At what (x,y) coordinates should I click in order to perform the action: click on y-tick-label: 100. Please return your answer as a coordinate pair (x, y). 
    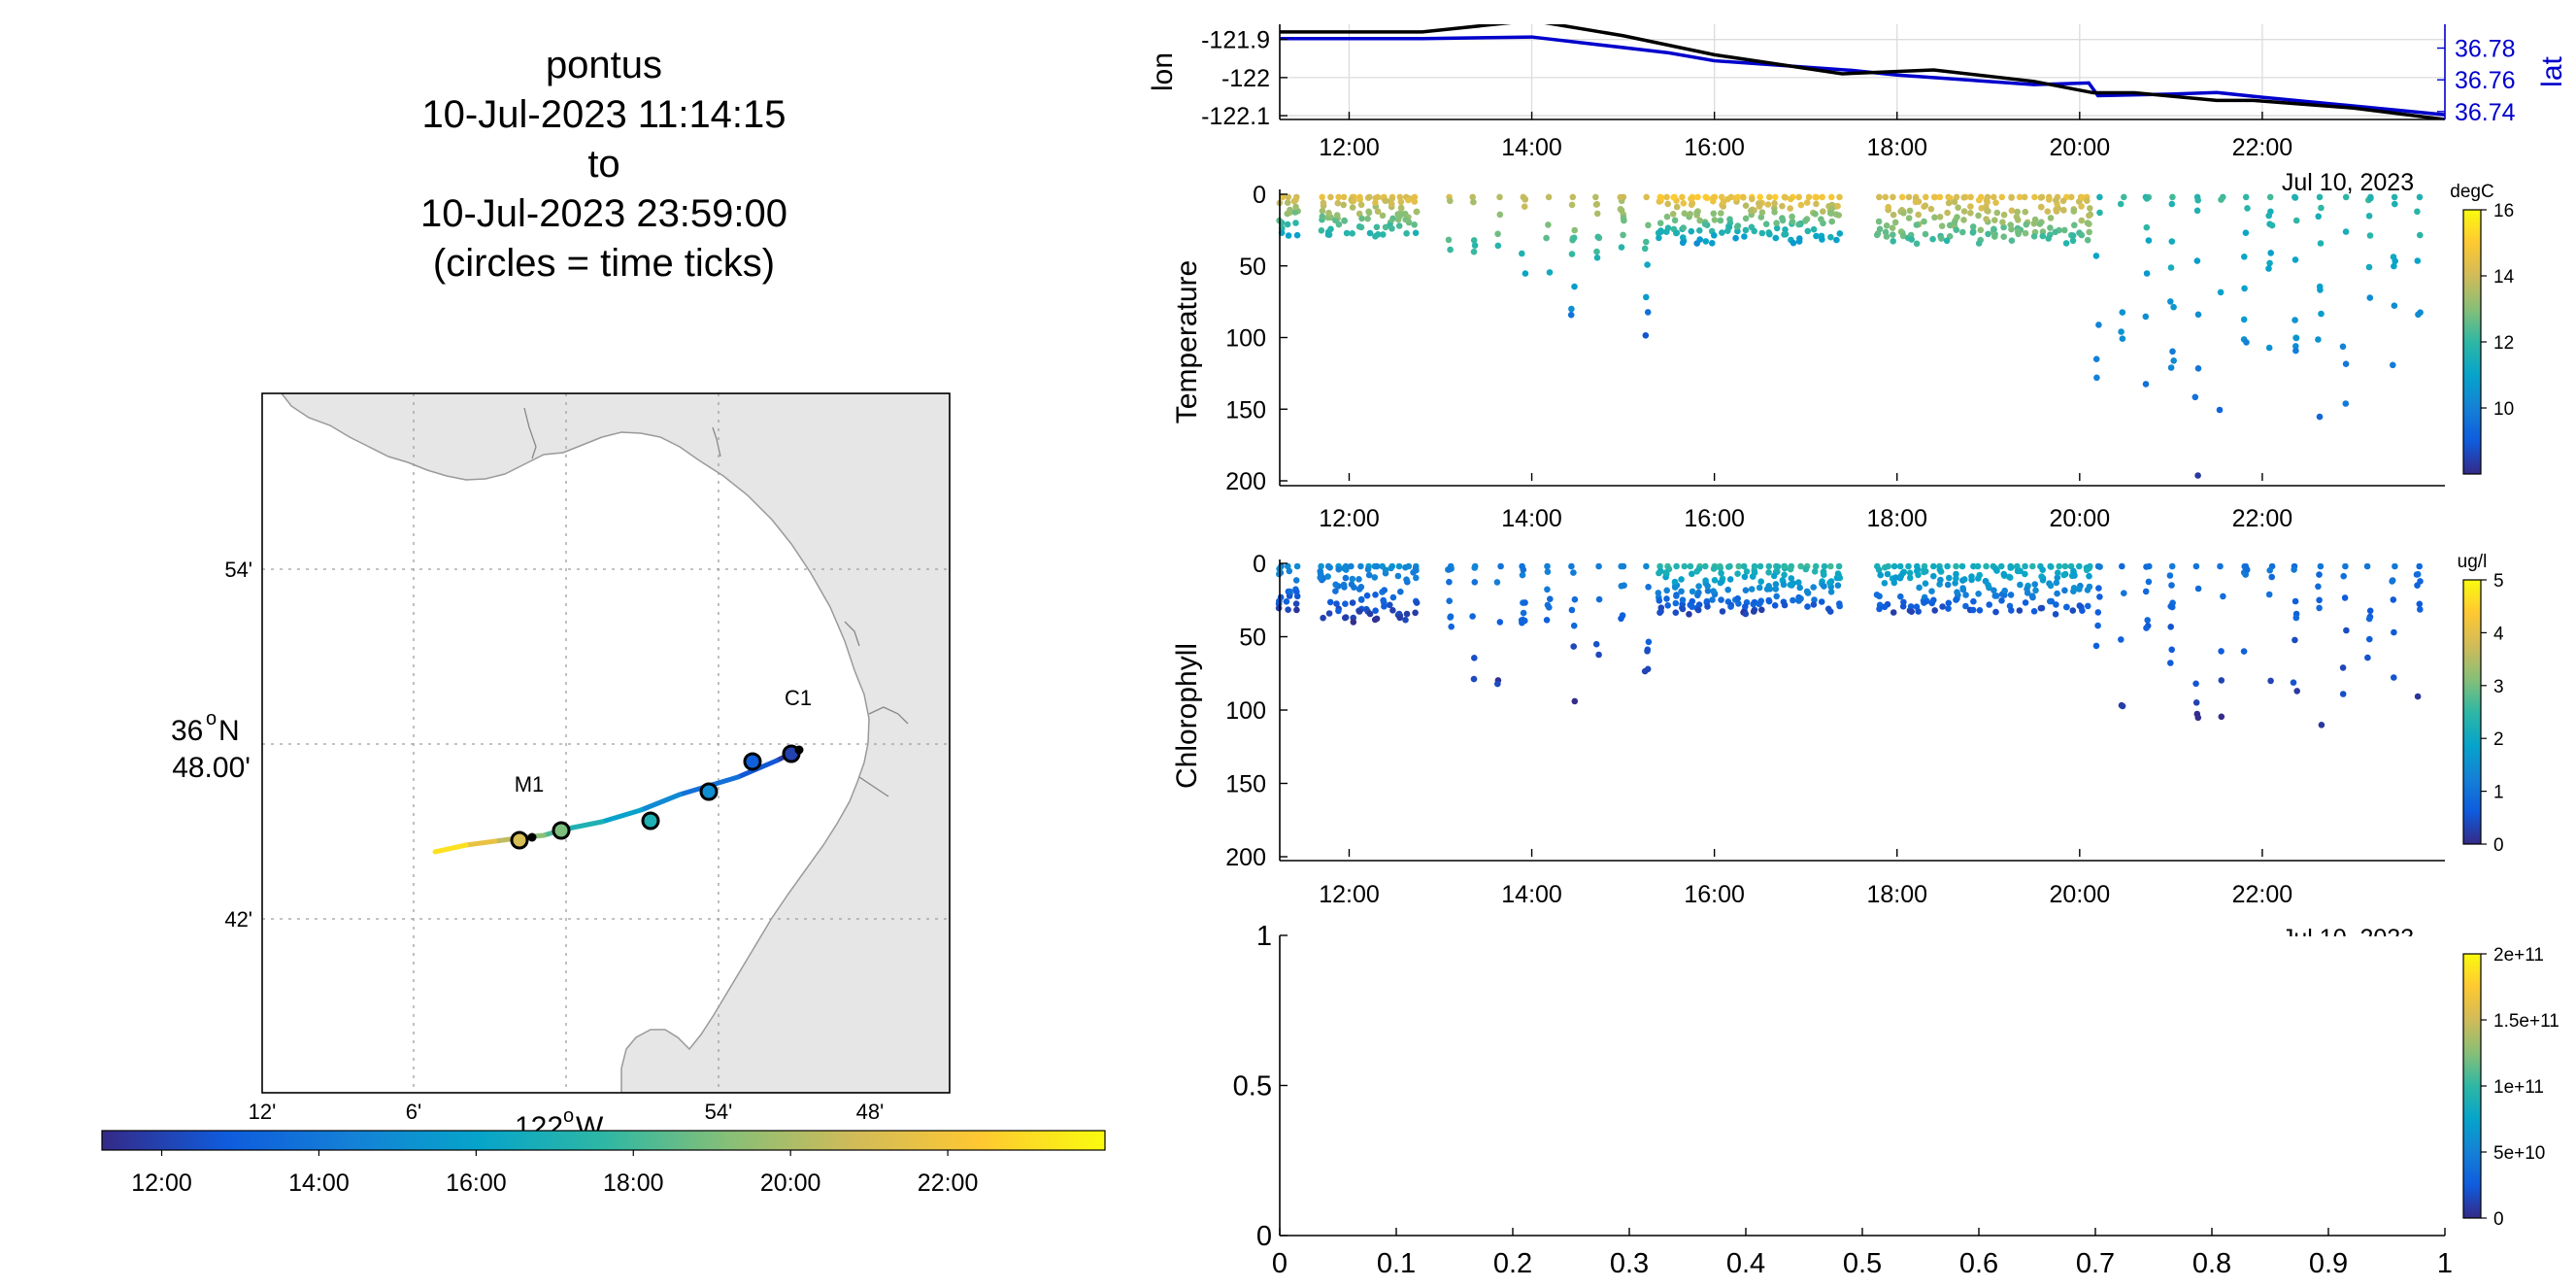
    Looking at the image, I should click on (1246, 711).